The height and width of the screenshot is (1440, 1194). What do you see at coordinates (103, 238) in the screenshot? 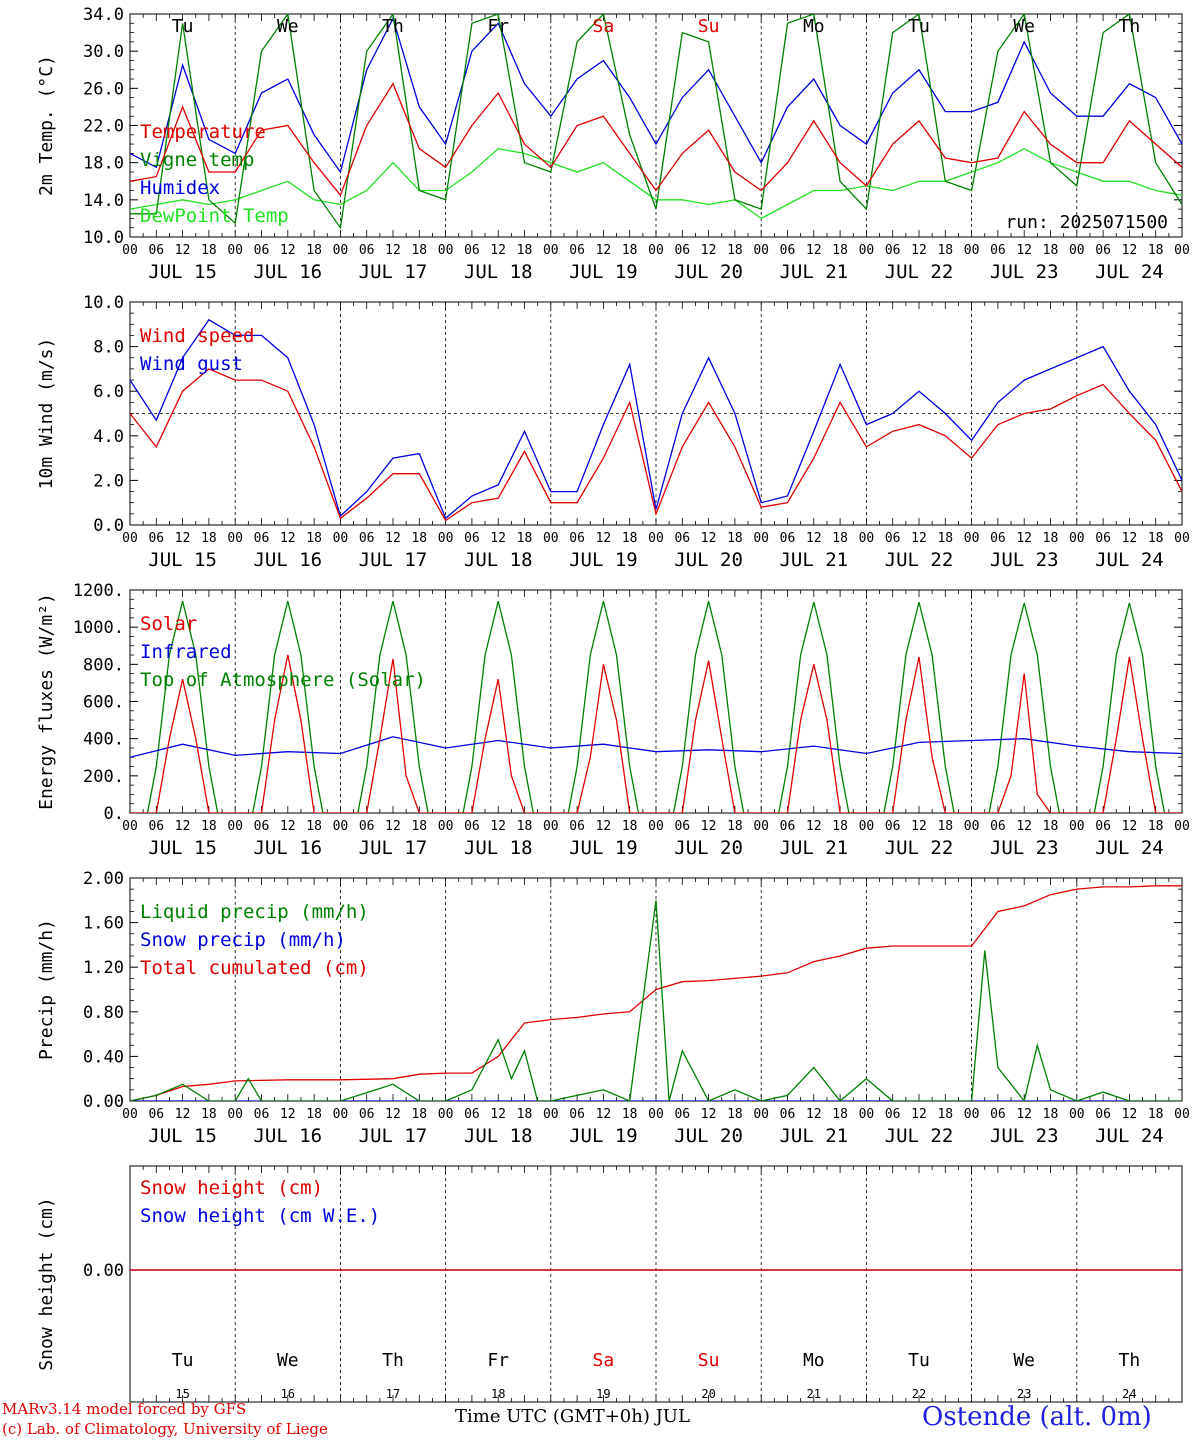
I see `y-tick-label: 10.0` at bounding box center [103, 238].